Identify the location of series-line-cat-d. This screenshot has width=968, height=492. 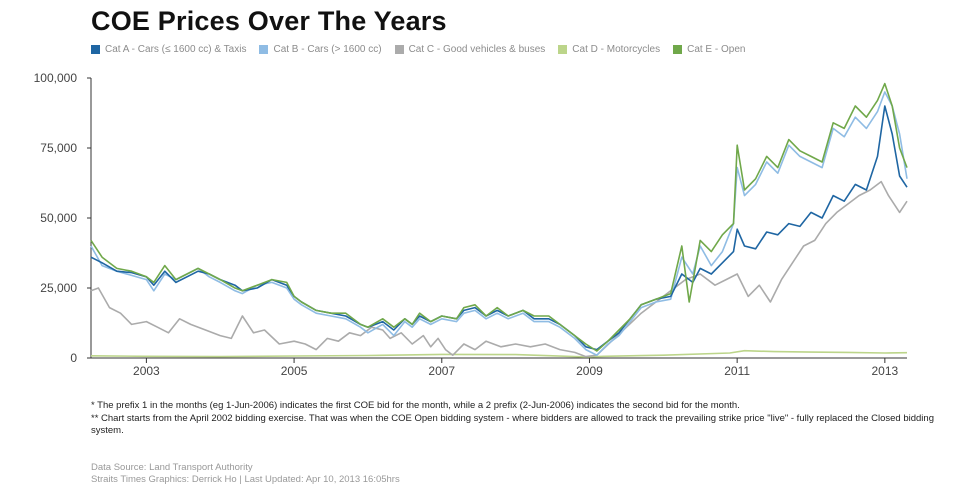
(499, 353).